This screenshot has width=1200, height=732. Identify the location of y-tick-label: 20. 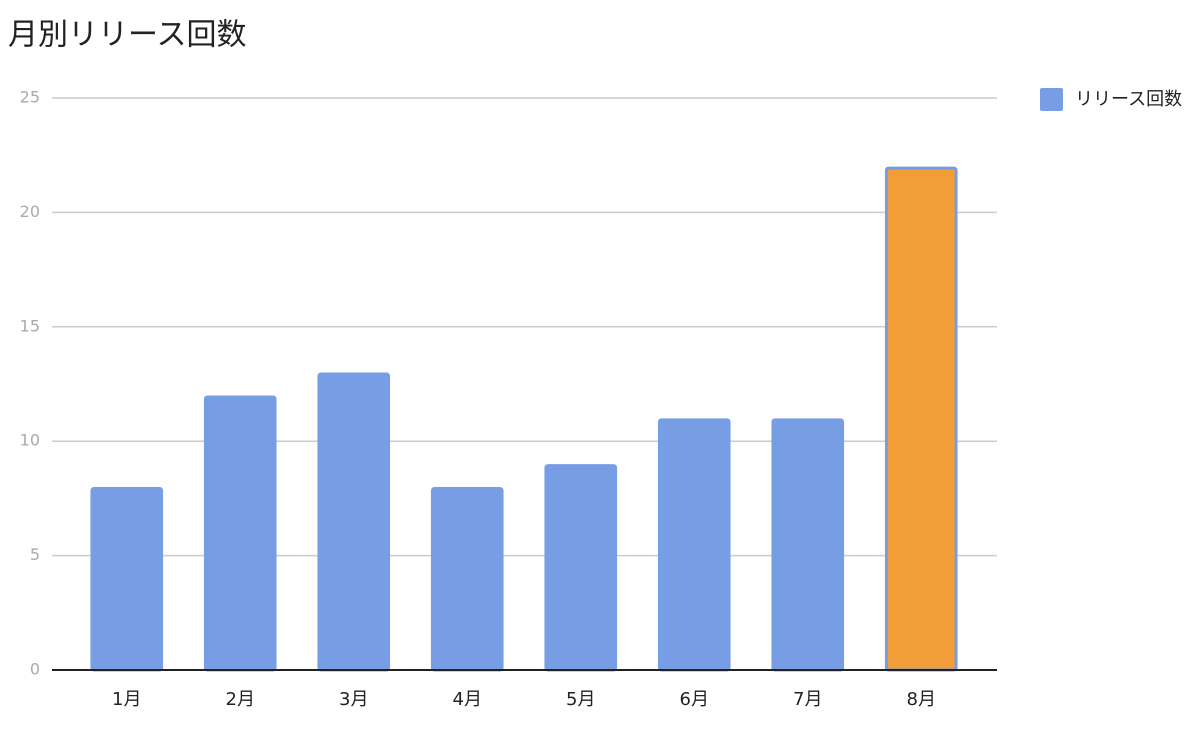
(30, 211).